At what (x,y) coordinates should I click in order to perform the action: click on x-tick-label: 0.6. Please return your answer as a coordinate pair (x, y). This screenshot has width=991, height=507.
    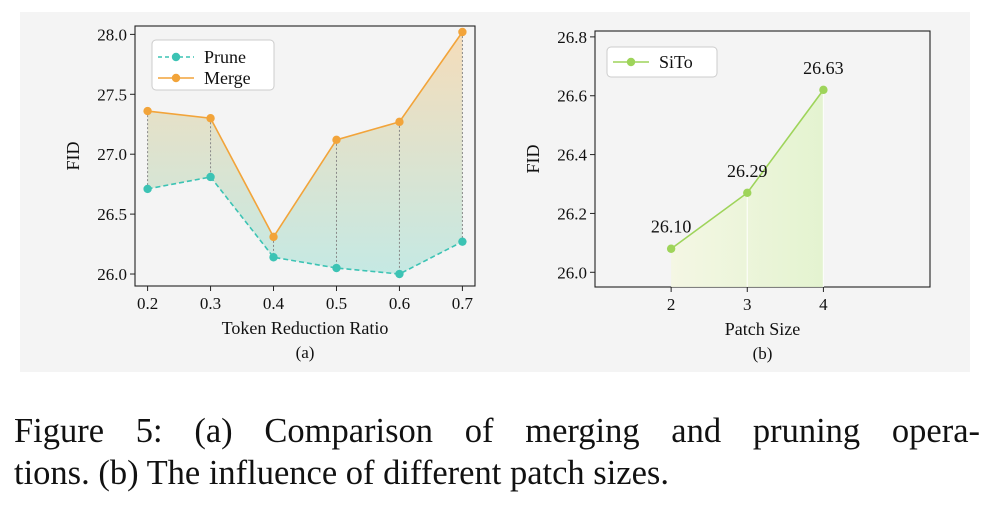
    Looking at the image, I should click on (399, 303).